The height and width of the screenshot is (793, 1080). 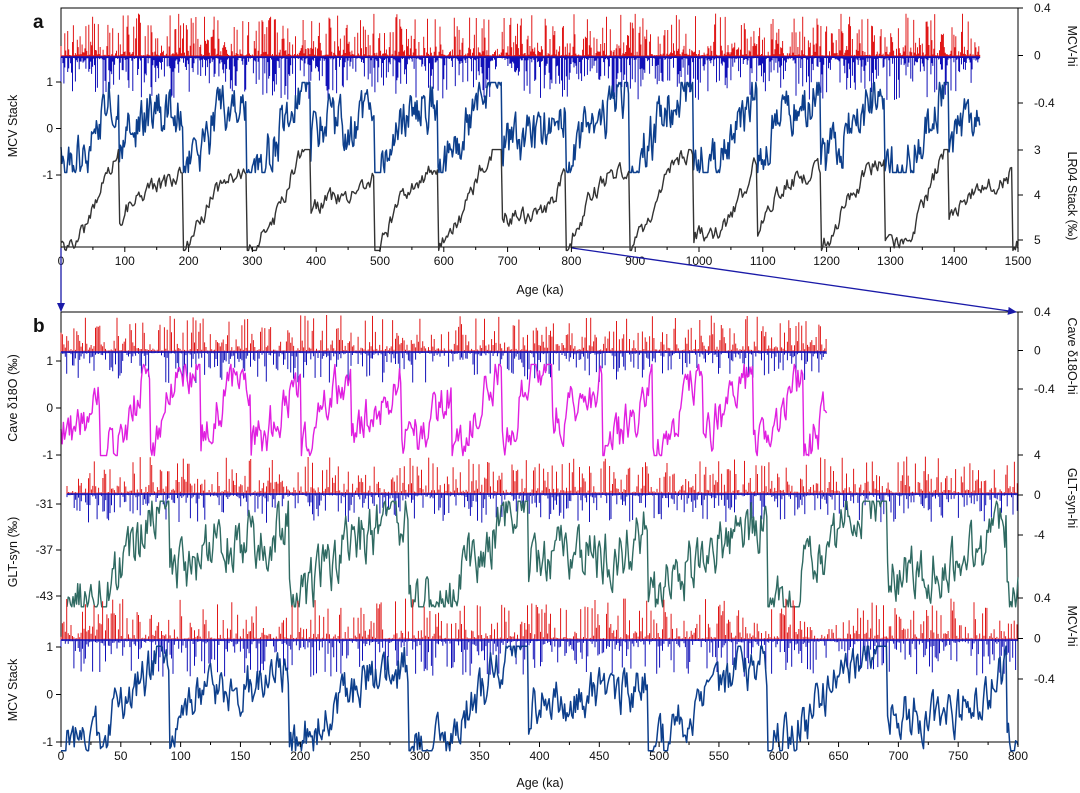 What do you see at coordinates (13, 689) in the screenshot?
I see `panel-b-mcv-axis-title: MCV Stack` at bounding box center [13, 689].